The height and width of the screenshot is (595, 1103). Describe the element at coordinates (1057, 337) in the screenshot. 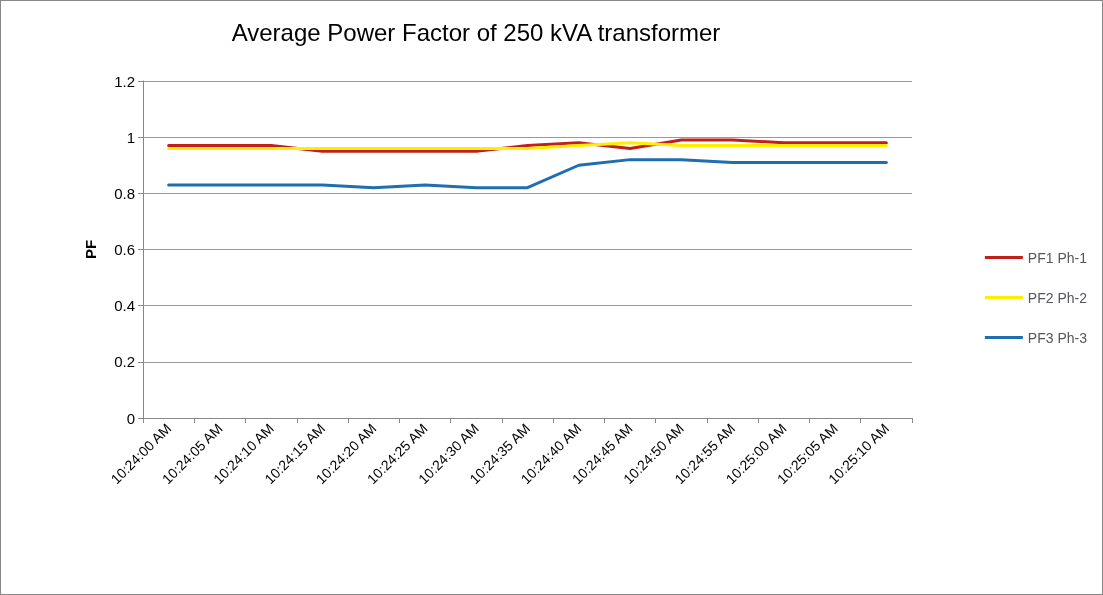

I see `legend-label: PF3 Ph-3` at that location.